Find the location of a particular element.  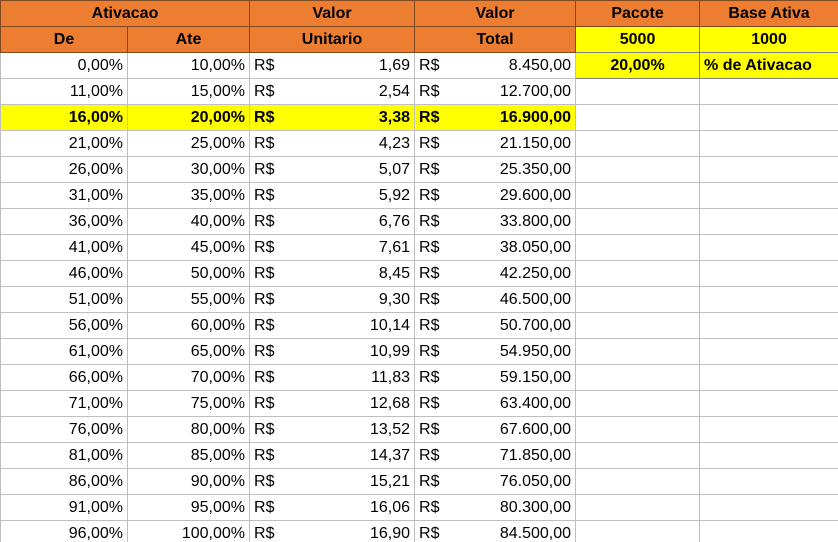

unit-value-cell: 8,45 is located at coordinates (355, 273).